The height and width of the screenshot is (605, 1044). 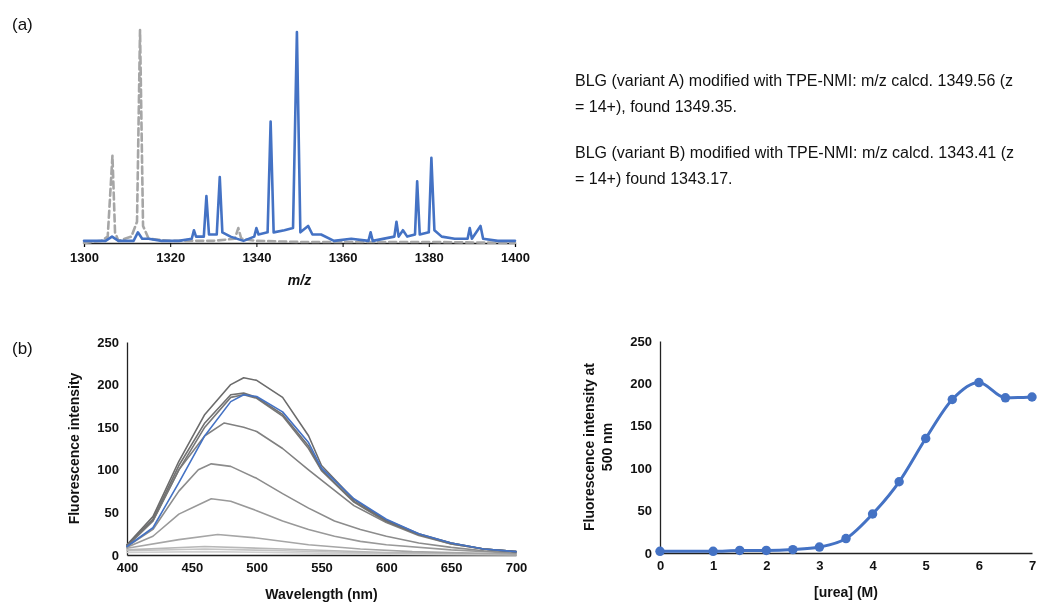 I want to click on x-tick-label: 1400, so click(x=515, y=258).